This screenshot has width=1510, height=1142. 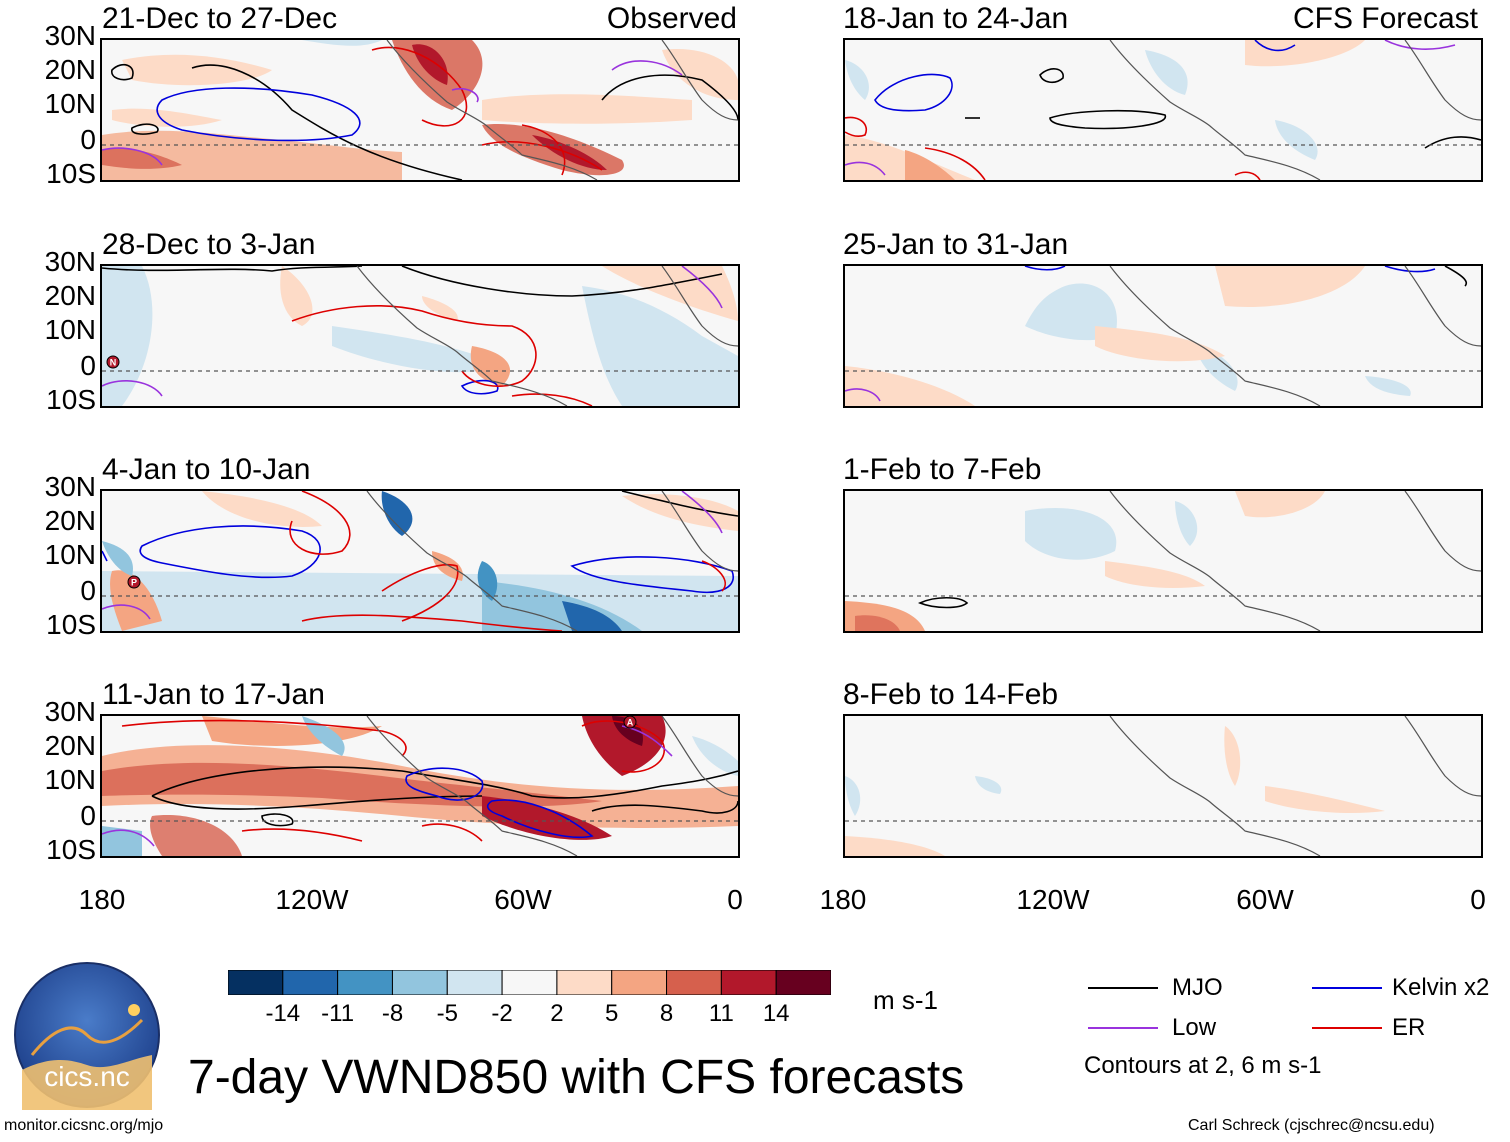 What do you see at coordinates (283, 1013) in the screenshot?
I see `colorbar-tick-label: -14` at bounding box center [283, 1013].